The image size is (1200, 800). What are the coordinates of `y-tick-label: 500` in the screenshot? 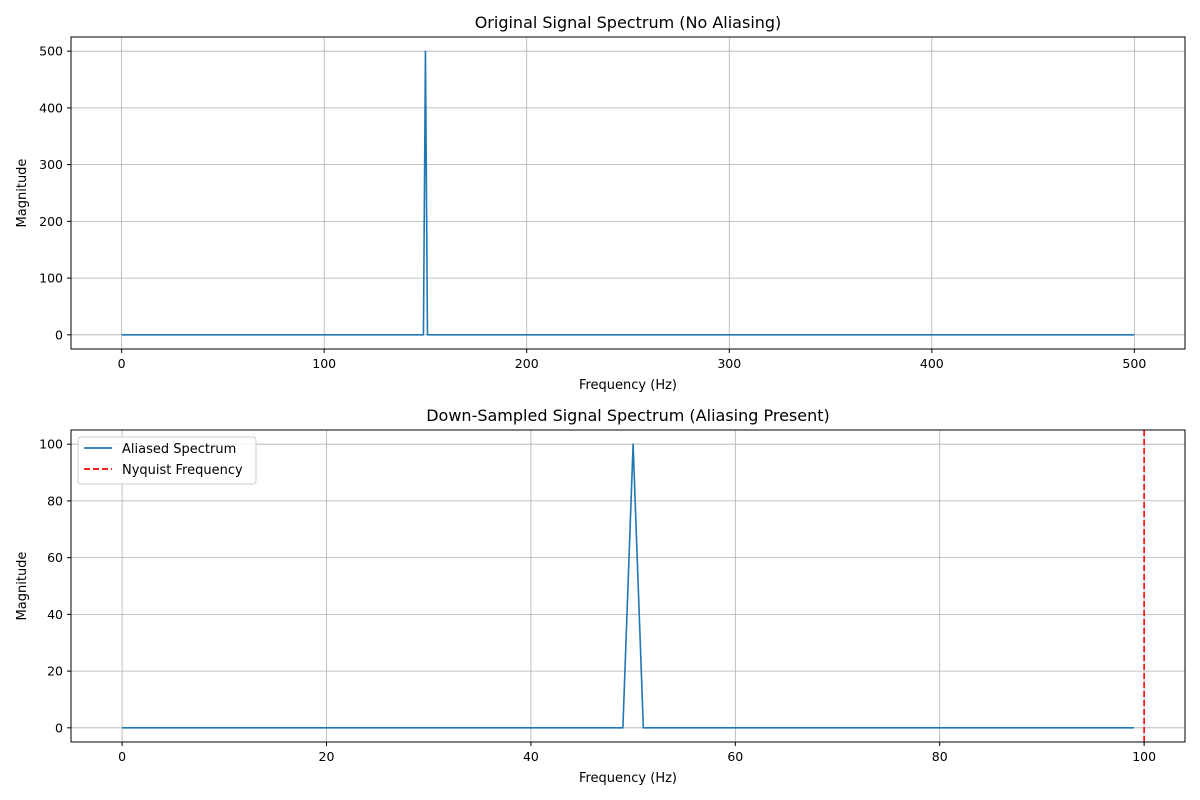 It's located at (51, 51).